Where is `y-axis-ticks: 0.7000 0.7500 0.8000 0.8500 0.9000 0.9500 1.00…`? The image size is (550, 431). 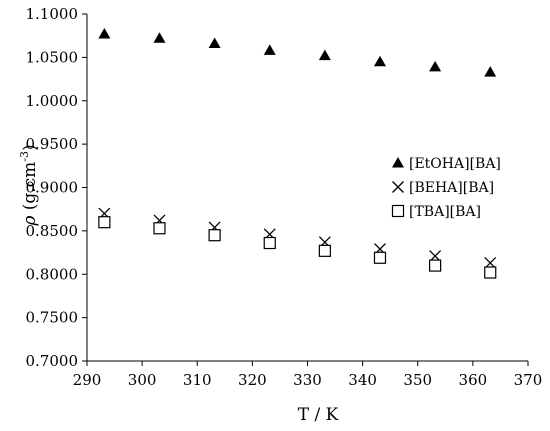
y-axis-ticks: 0.7000 0.7500 0.8000 0.8500 0.9000 0.9500 1.00… is located at coordinates (56, 187).